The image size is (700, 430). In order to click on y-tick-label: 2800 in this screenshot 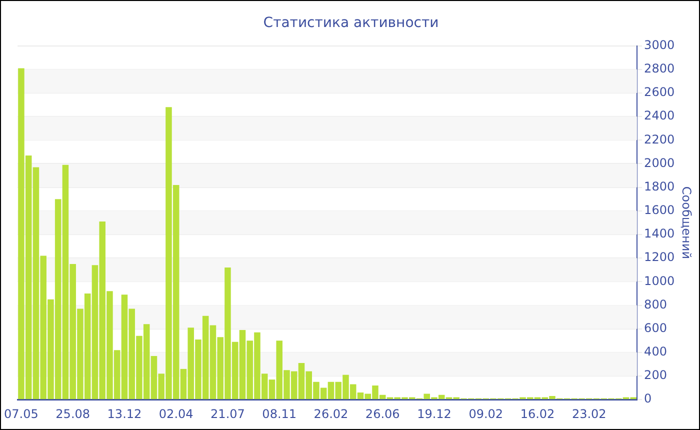, I will do `click(659, 69)`.